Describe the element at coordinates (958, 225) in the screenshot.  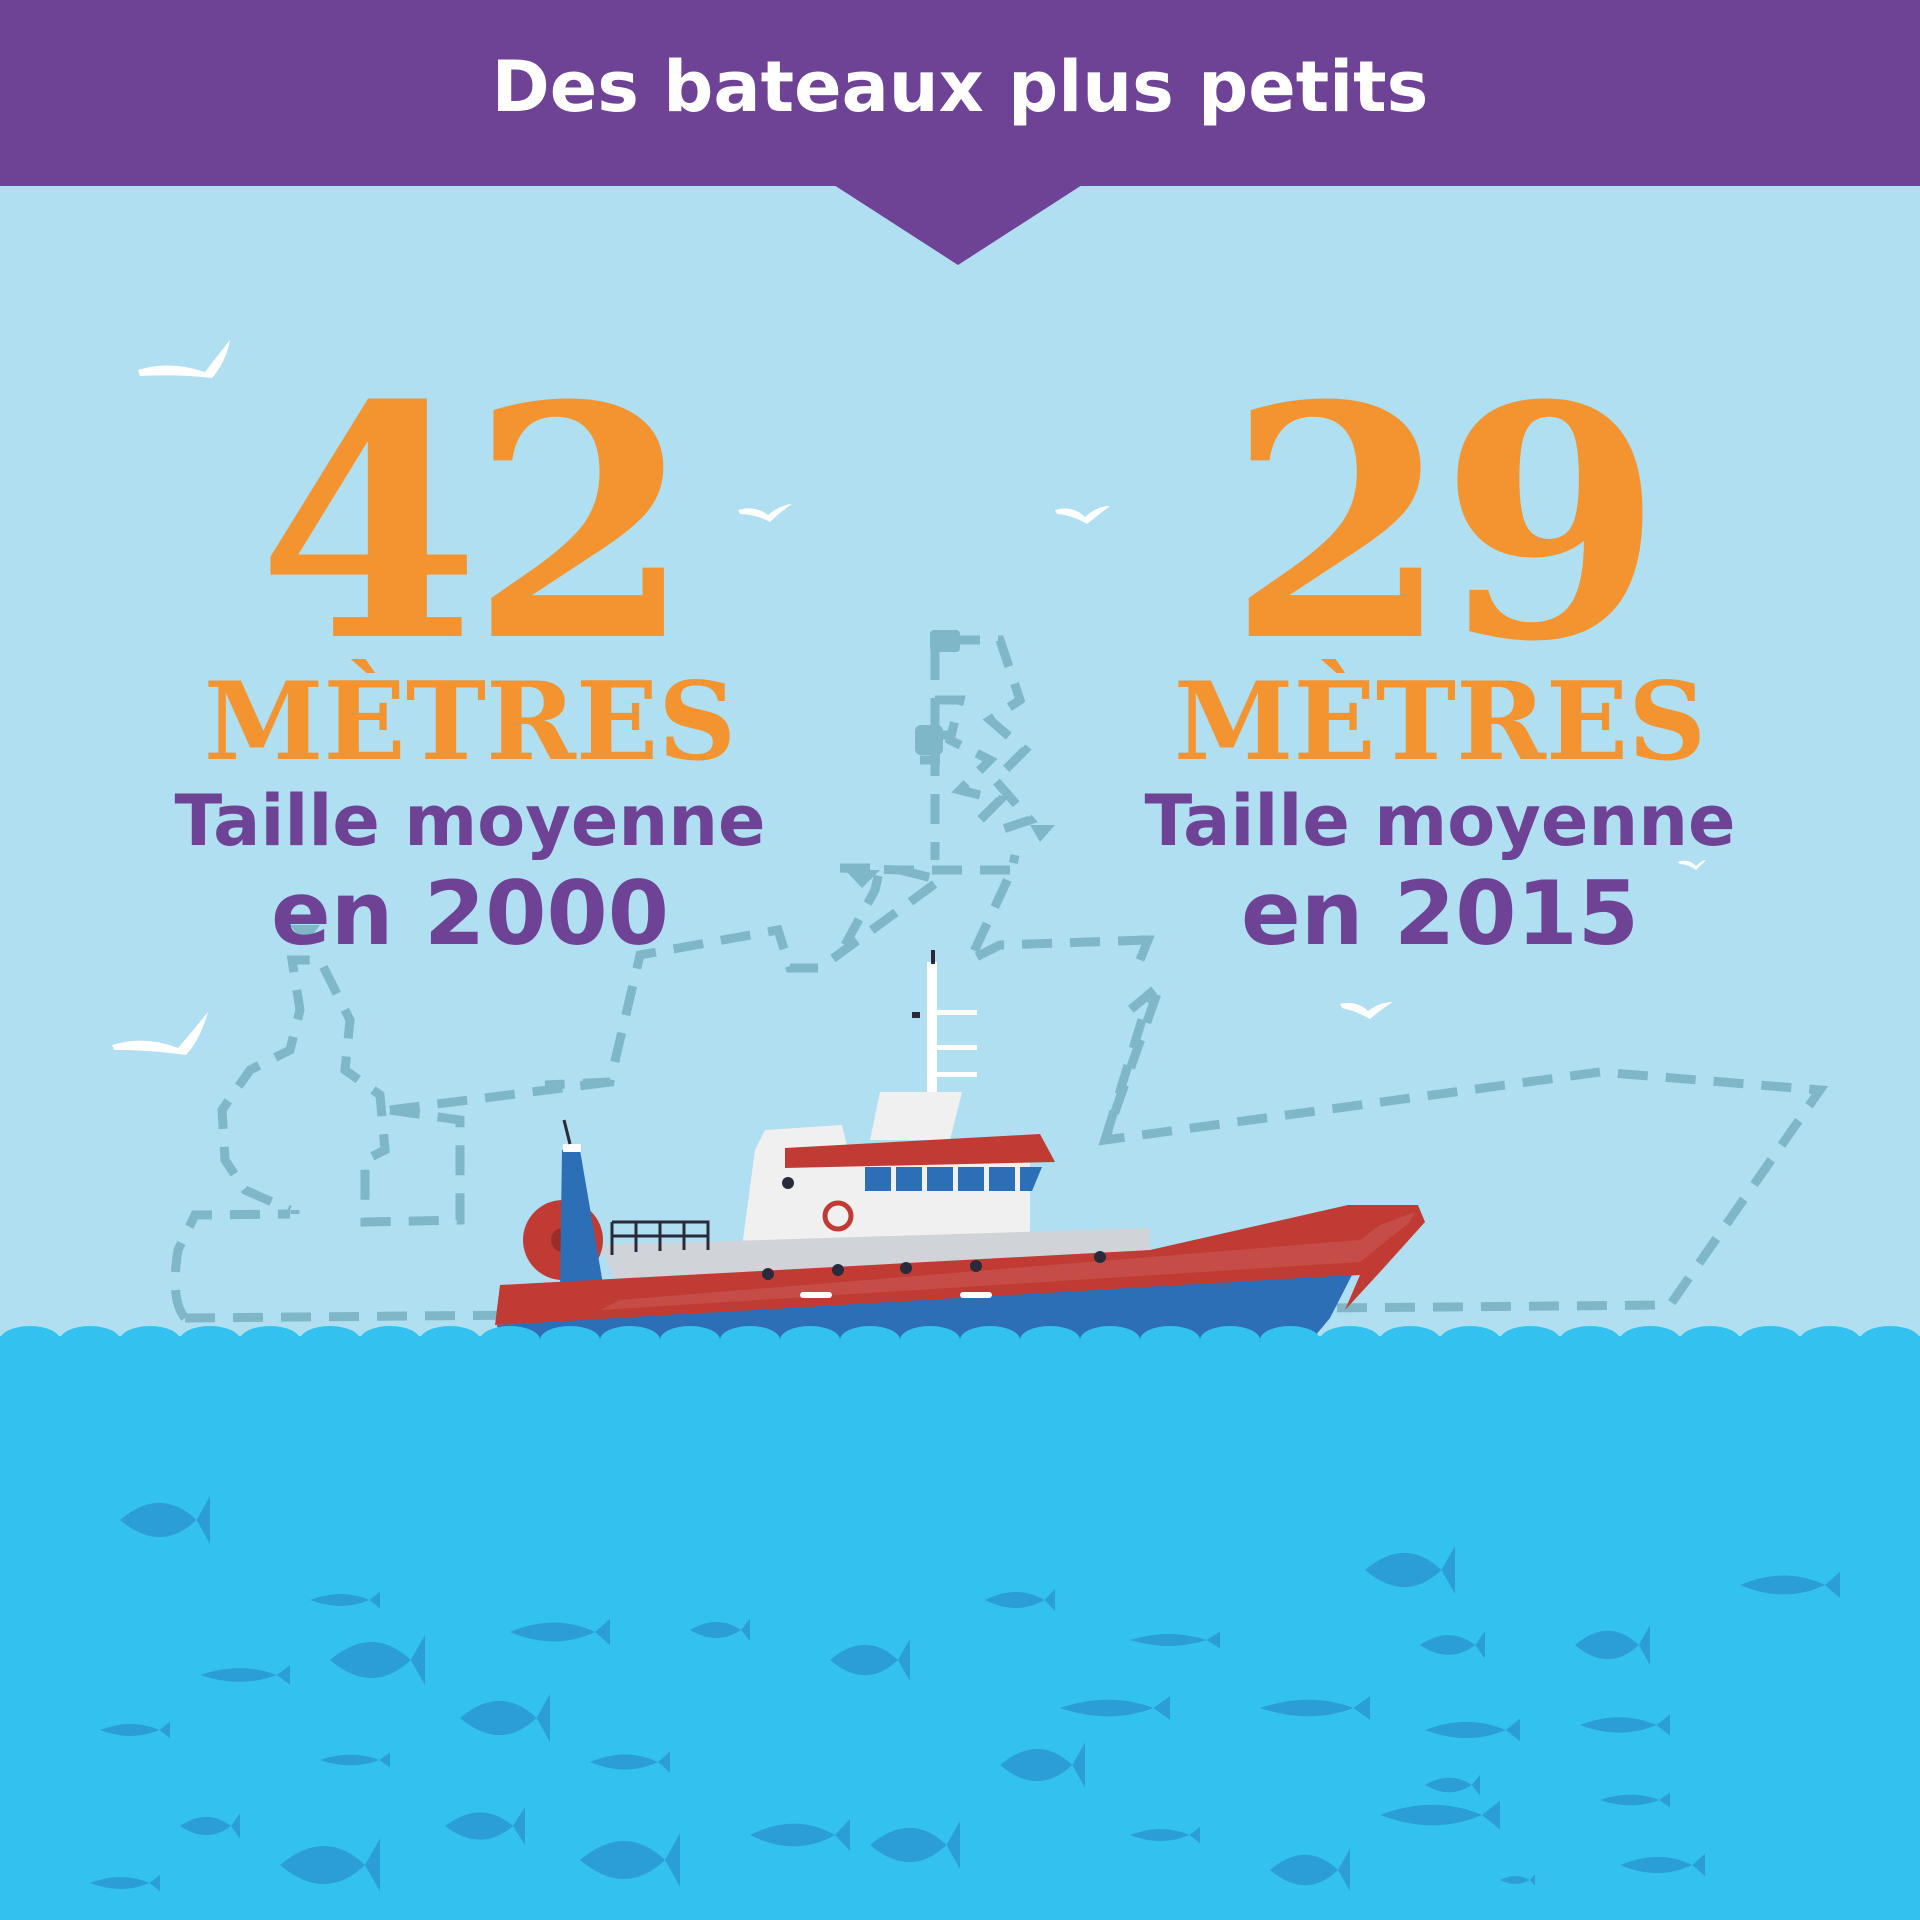
I see `banner-pointer` at that location.